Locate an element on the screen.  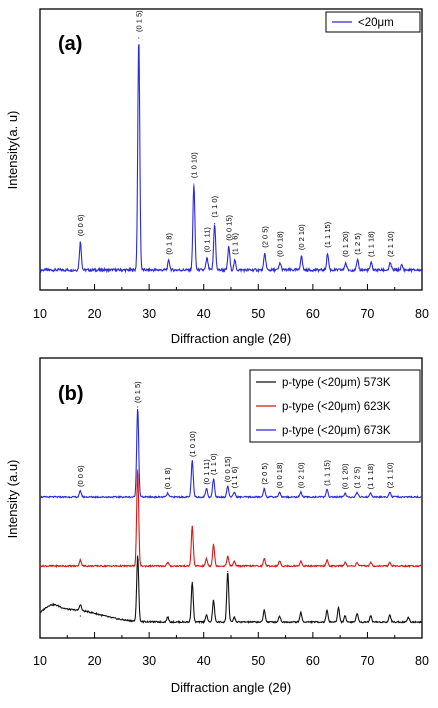
panel-label: (b) is located at coordinates (71, 394).